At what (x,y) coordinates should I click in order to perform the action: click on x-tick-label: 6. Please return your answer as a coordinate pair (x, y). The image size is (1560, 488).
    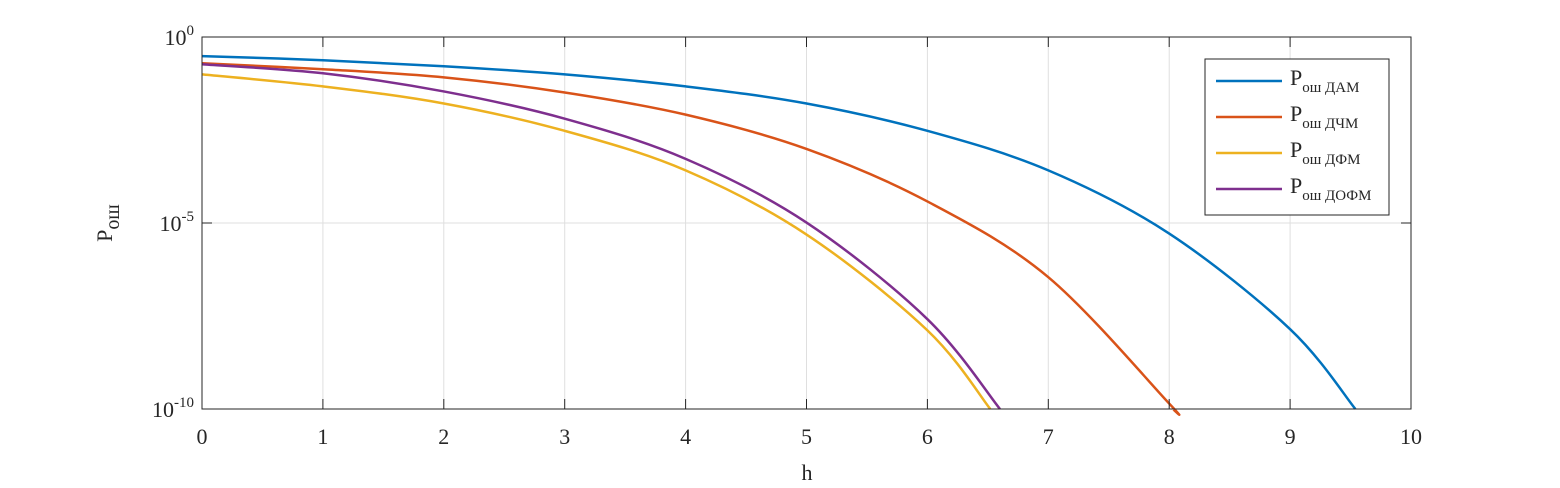
    Looking at the image, I should click on (927, 436).